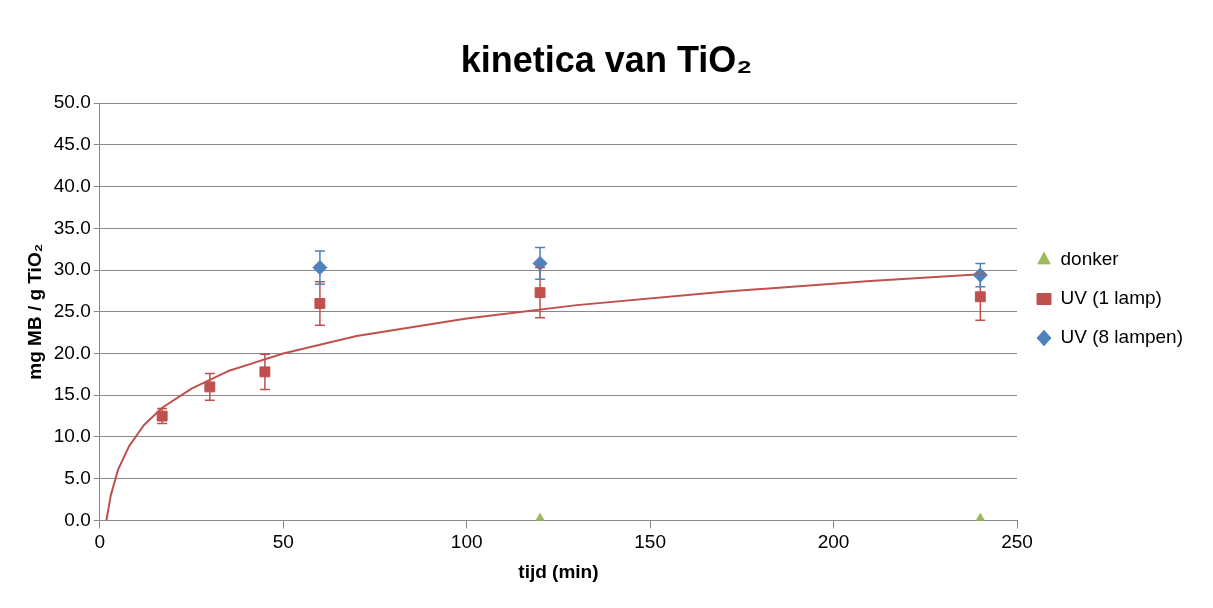 This screenshot has width=1213, height=608. Describe the element at coordinates (72, 227) in the screenshot. I see `y-tick-label: 35.0` at that location.